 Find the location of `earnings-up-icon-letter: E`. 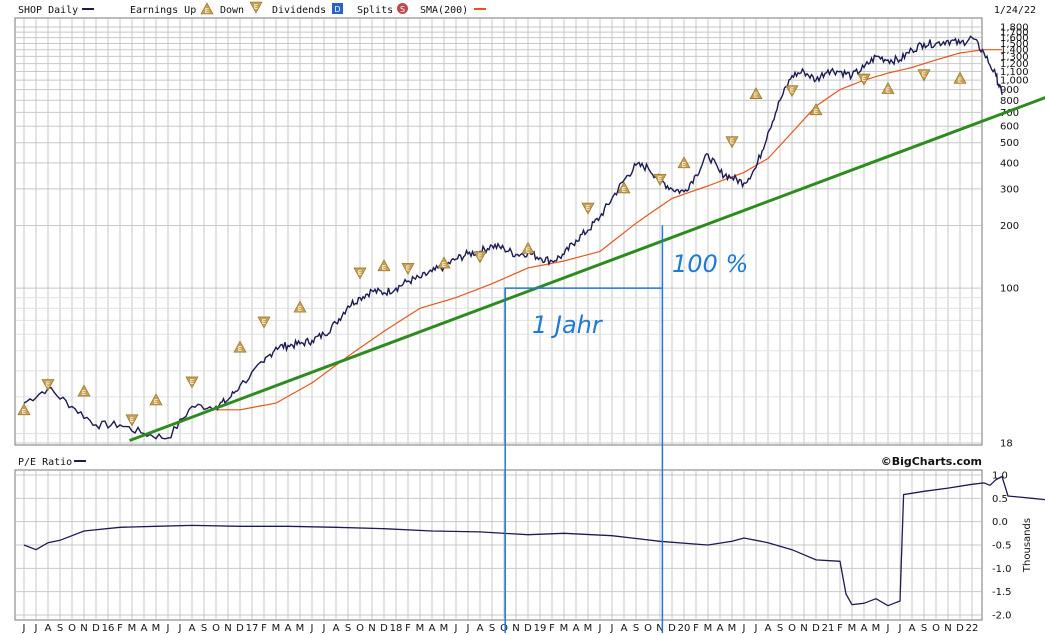

earnings-up-icon-letter: E is located at coordinates (207, 11).